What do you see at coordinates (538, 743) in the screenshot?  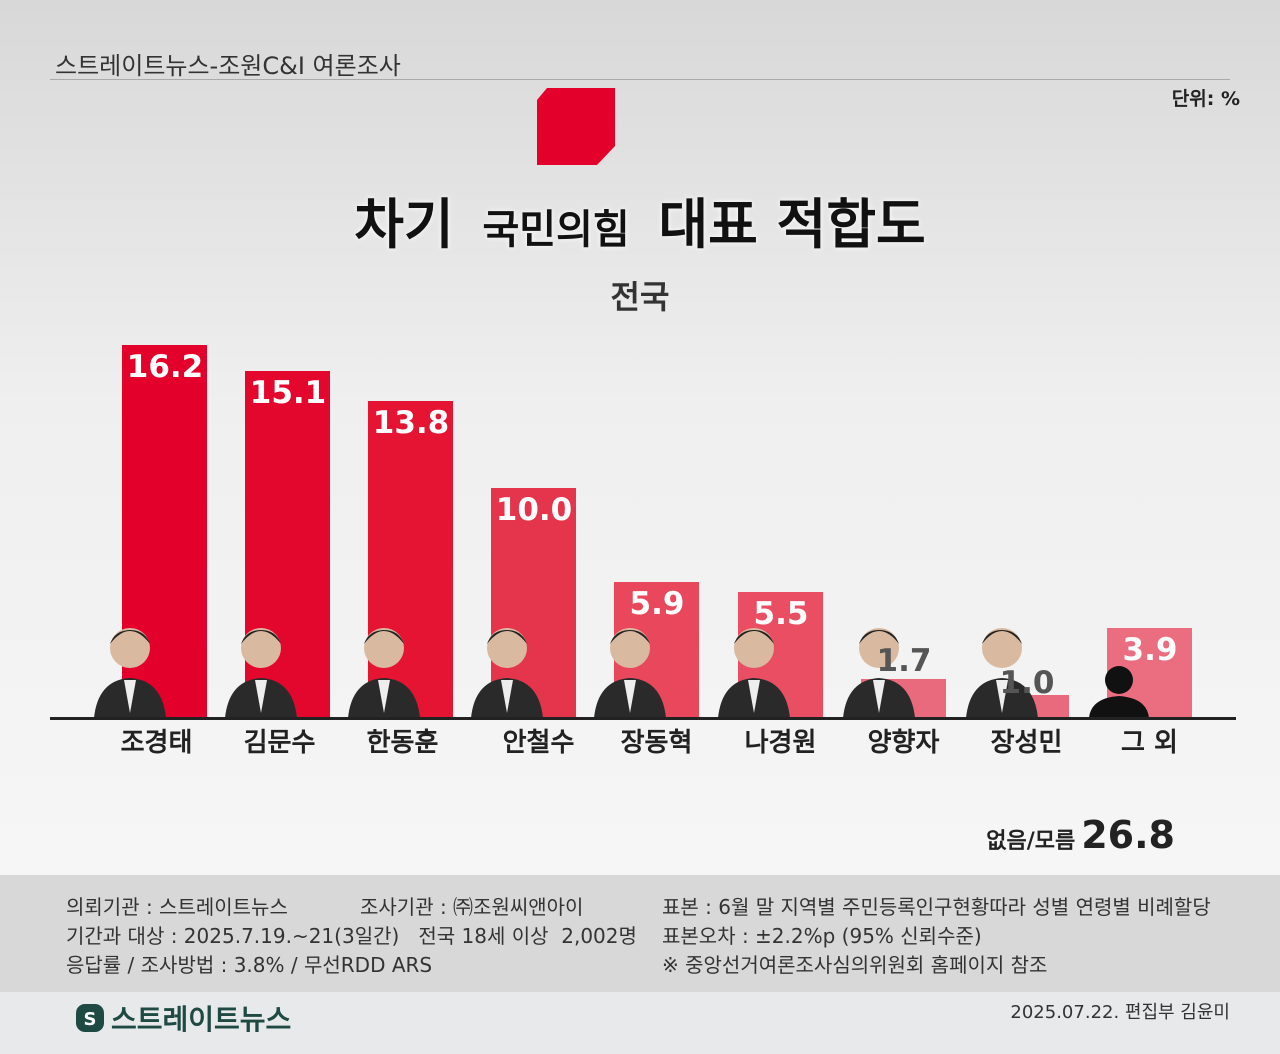 I see `category-label: 안철수` at bounding box center [538, 743].